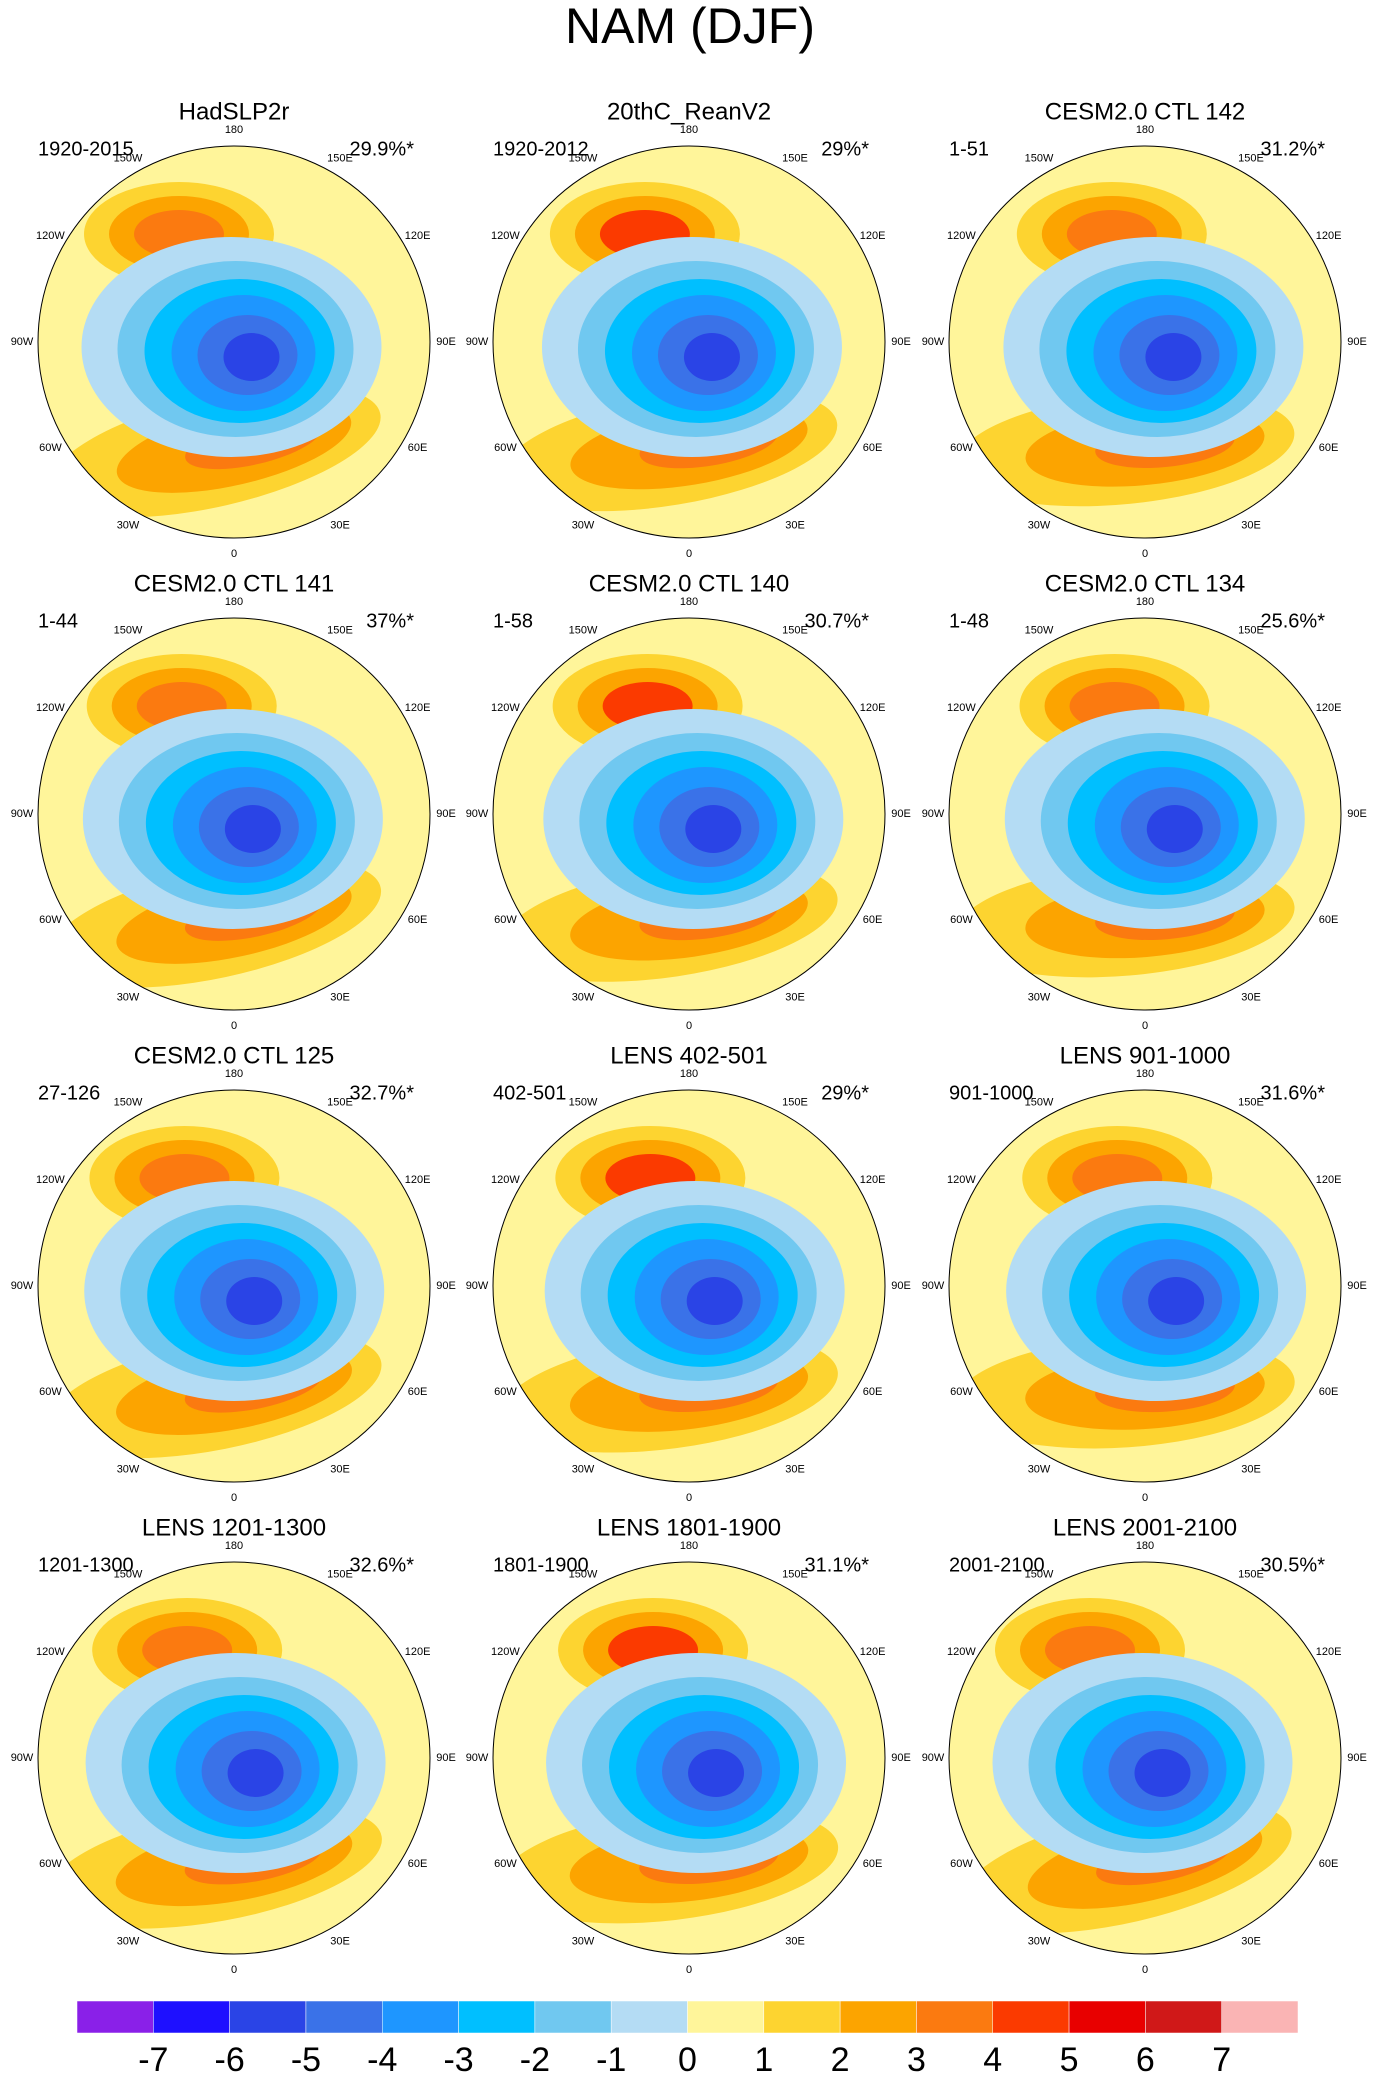 Image resolution: width=1380 pixels, height=2086 pixels. What do you see at coordinates (840, 2060) in the screenshot?
I see `colorbar-label: 2` at bounding box center [840, 2060].